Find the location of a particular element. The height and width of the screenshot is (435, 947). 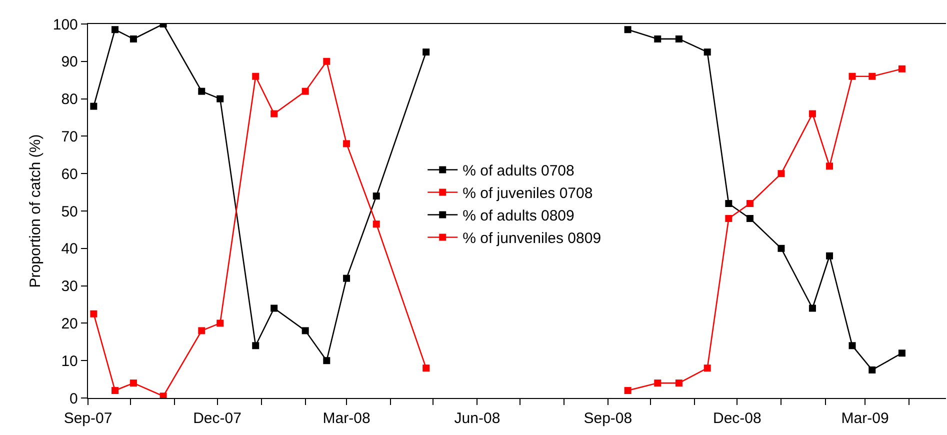

y-axis-title: Proportion of catch (%) is located at coordinates (35, 211).